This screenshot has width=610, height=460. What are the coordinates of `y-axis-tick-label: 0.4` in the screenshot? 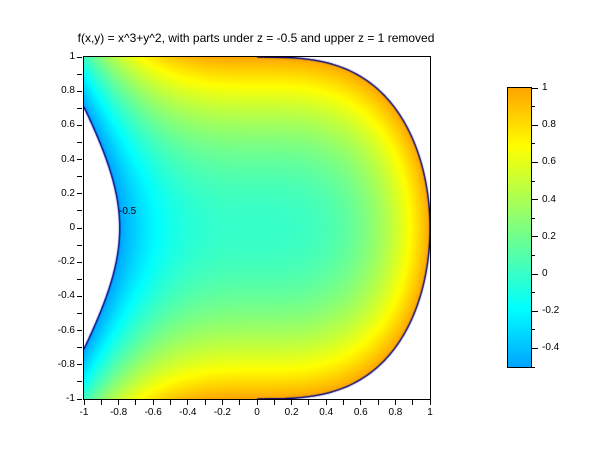 It's located at (68, 159).